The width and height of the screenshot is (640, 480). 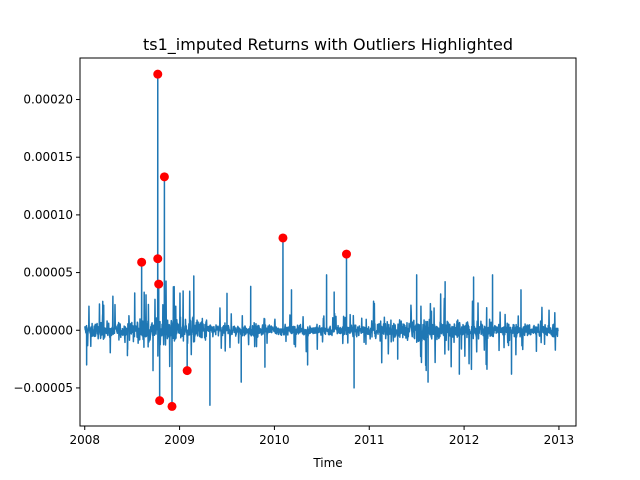 I want to click on x-tick-label: 2008, so click(x=84, y=440).